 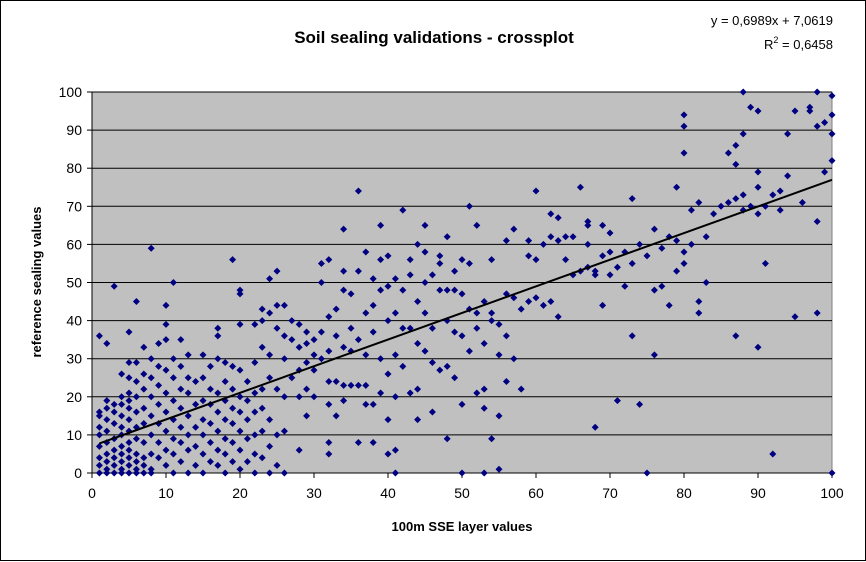 I want to click on y-tick-label: 70, so click(x=74, y=206).